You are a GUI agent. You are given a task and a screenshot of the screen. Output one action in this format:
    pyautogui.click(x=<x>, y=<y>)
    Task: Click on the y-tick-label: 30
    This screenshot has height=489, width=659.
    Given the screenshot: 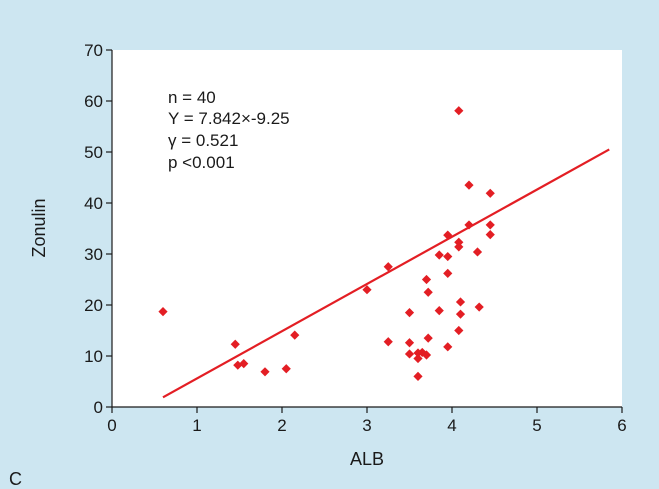 What is the action you would take?
    pyautogui.click(x=93, y=254)
    